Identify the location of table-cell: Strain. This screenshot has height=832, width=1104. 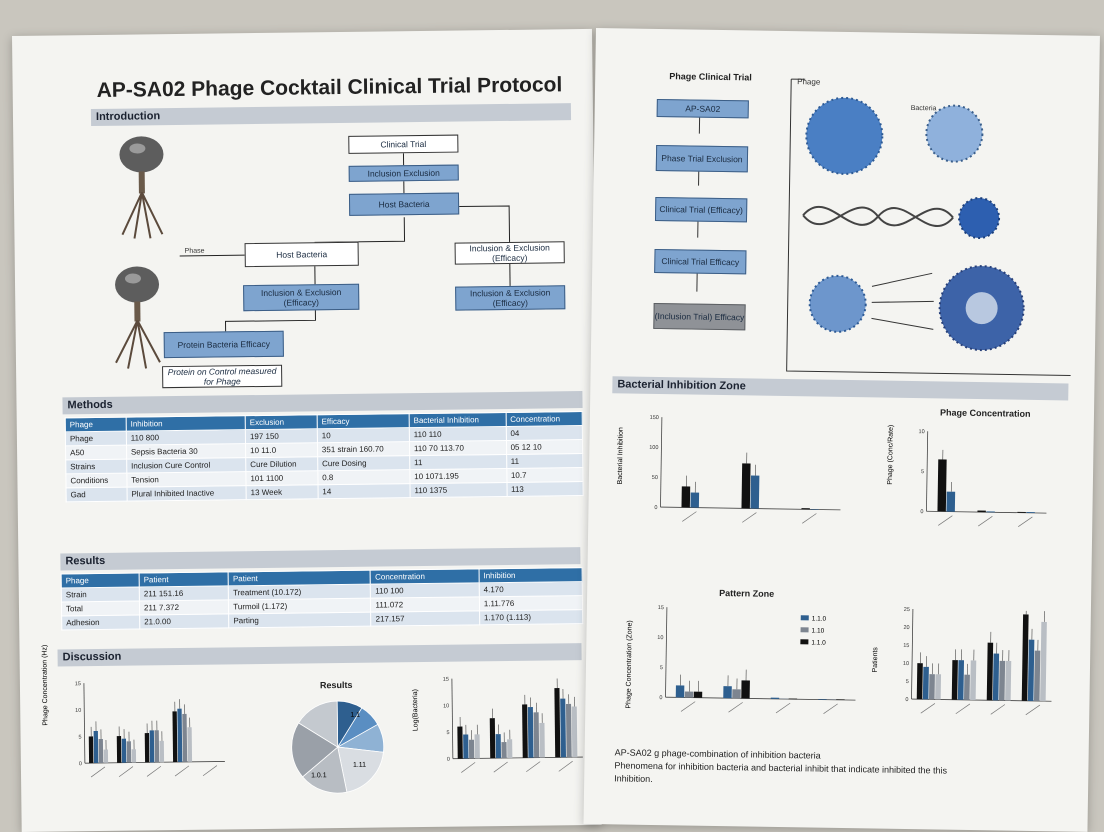
(100, 594).